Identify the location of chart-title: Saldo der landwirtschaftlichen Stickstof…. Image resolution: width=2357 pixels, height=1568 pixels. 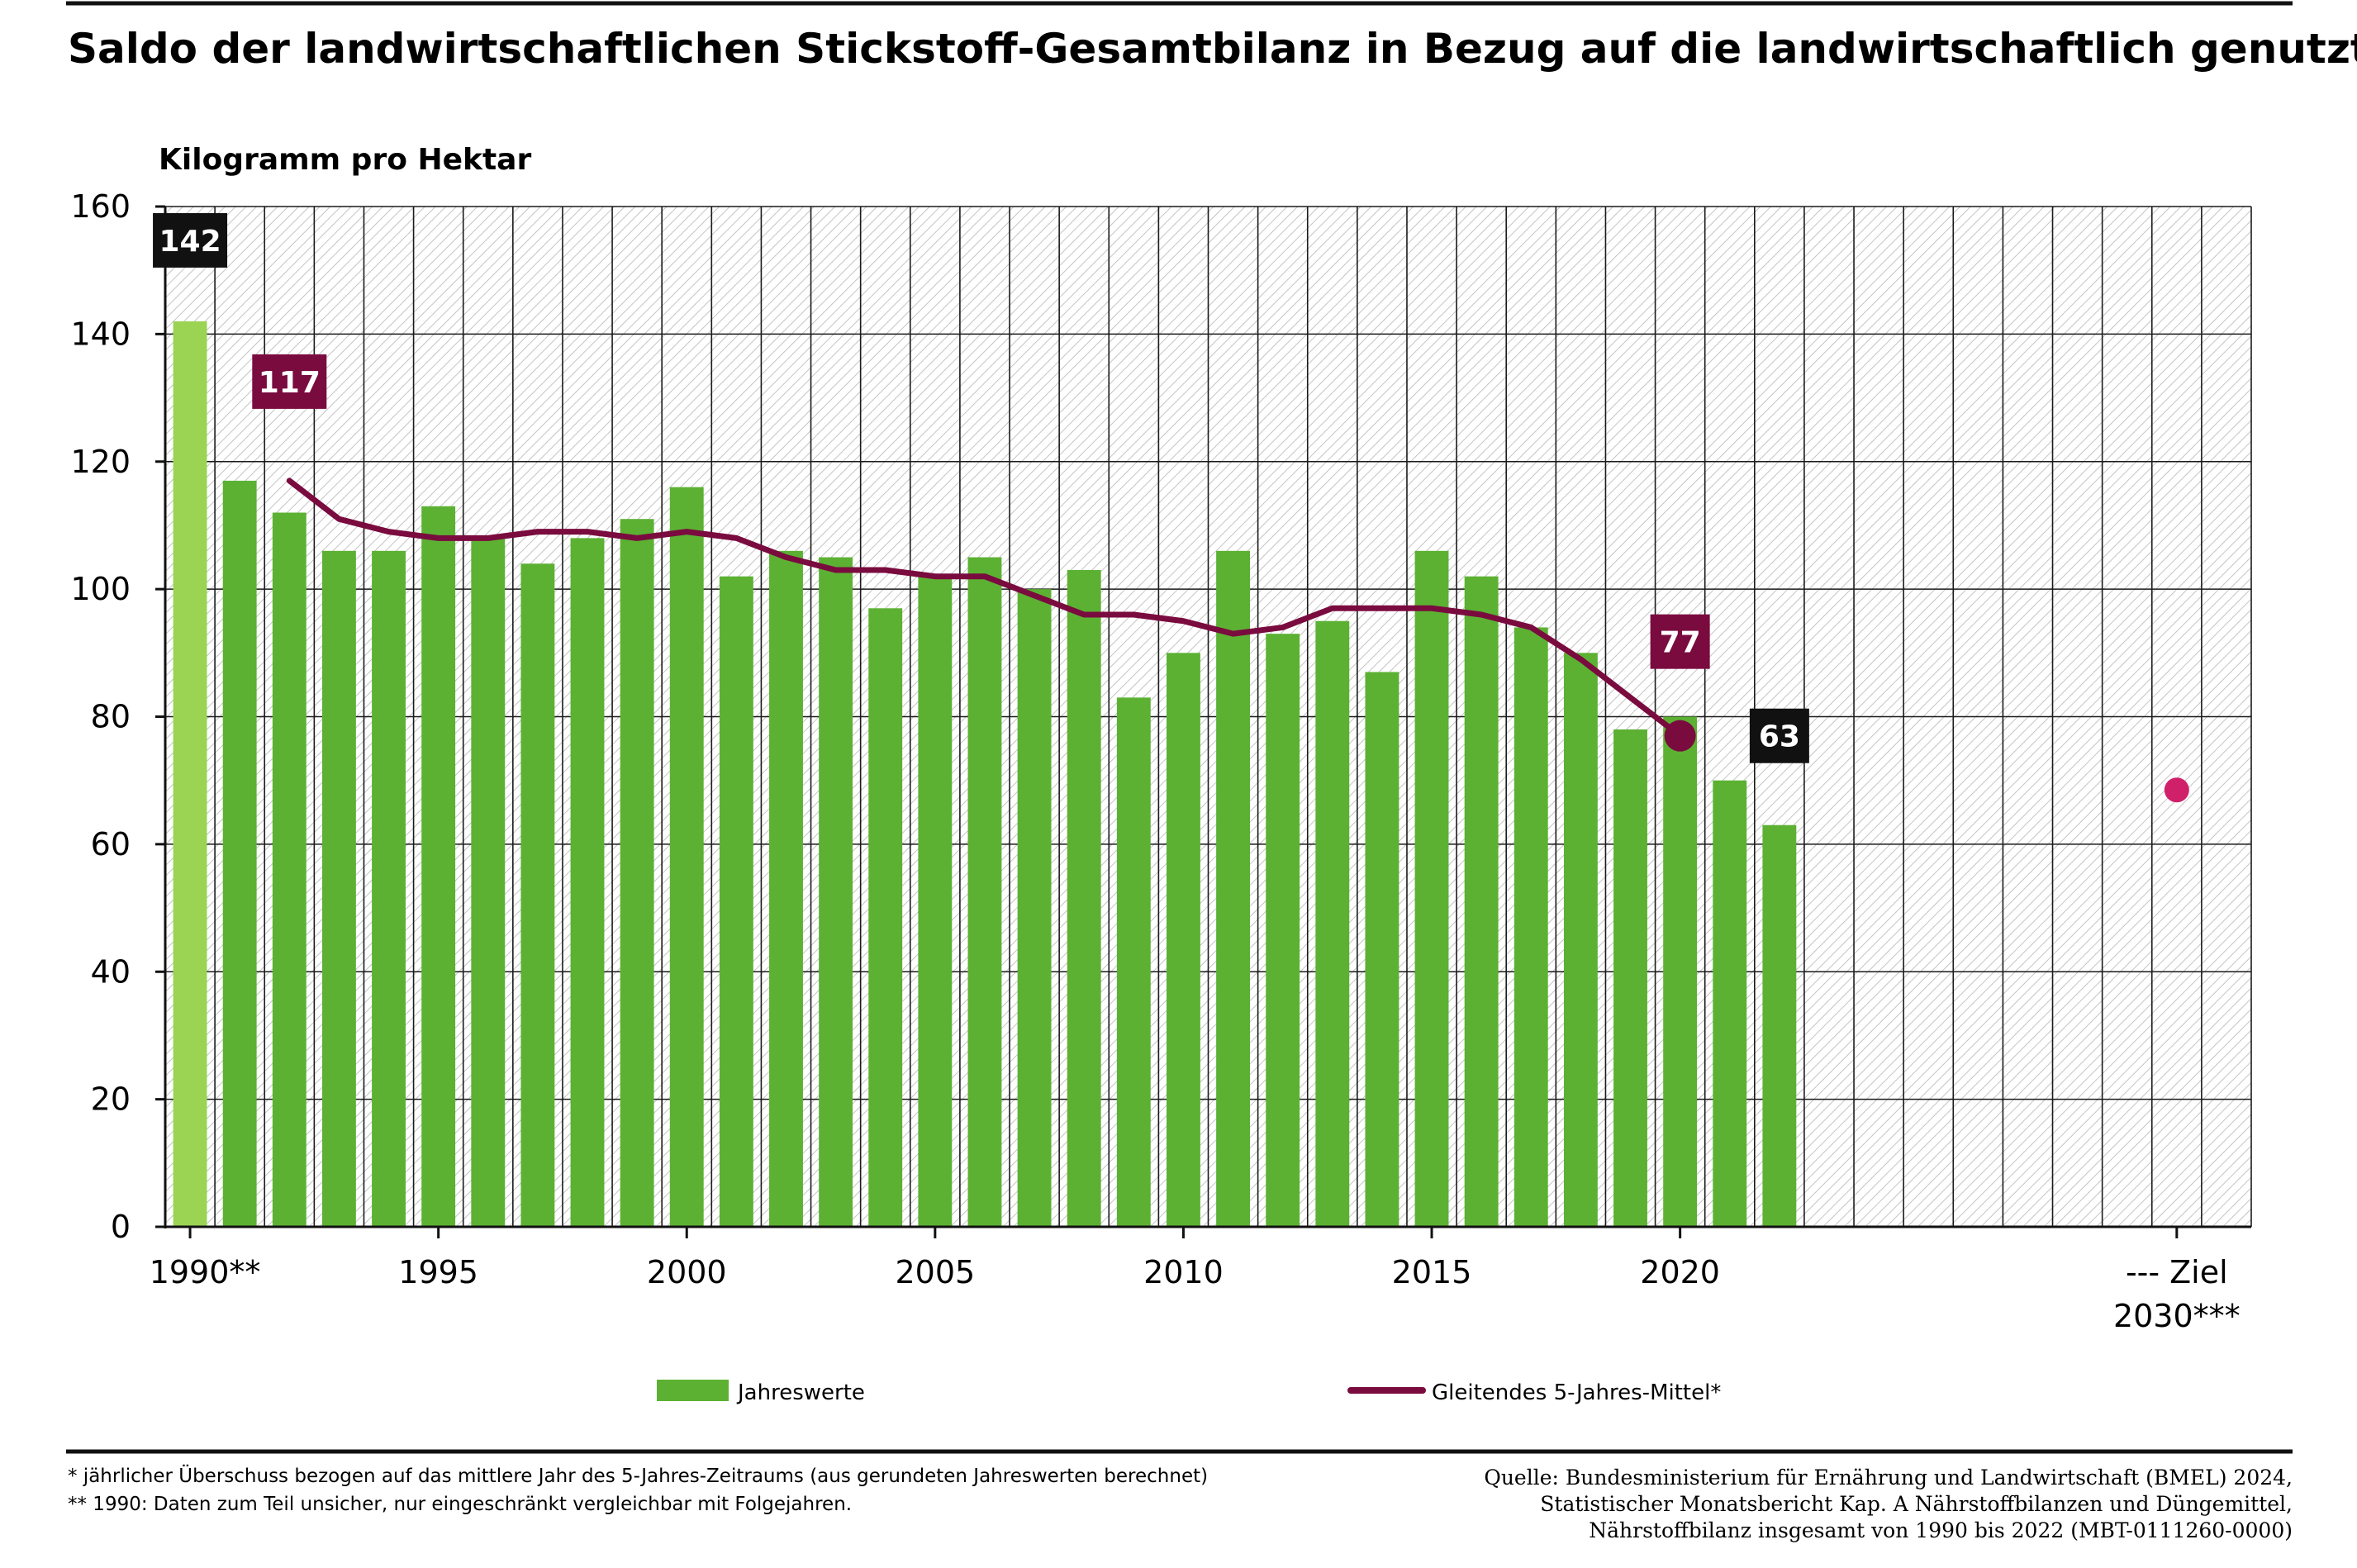
(1213, 49).